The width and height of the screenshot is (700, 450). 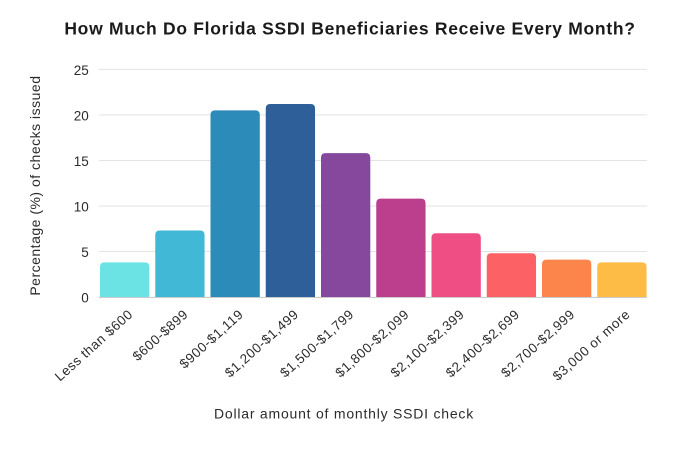 I want to click on svg-text: 0, so click(x=85, y=298).